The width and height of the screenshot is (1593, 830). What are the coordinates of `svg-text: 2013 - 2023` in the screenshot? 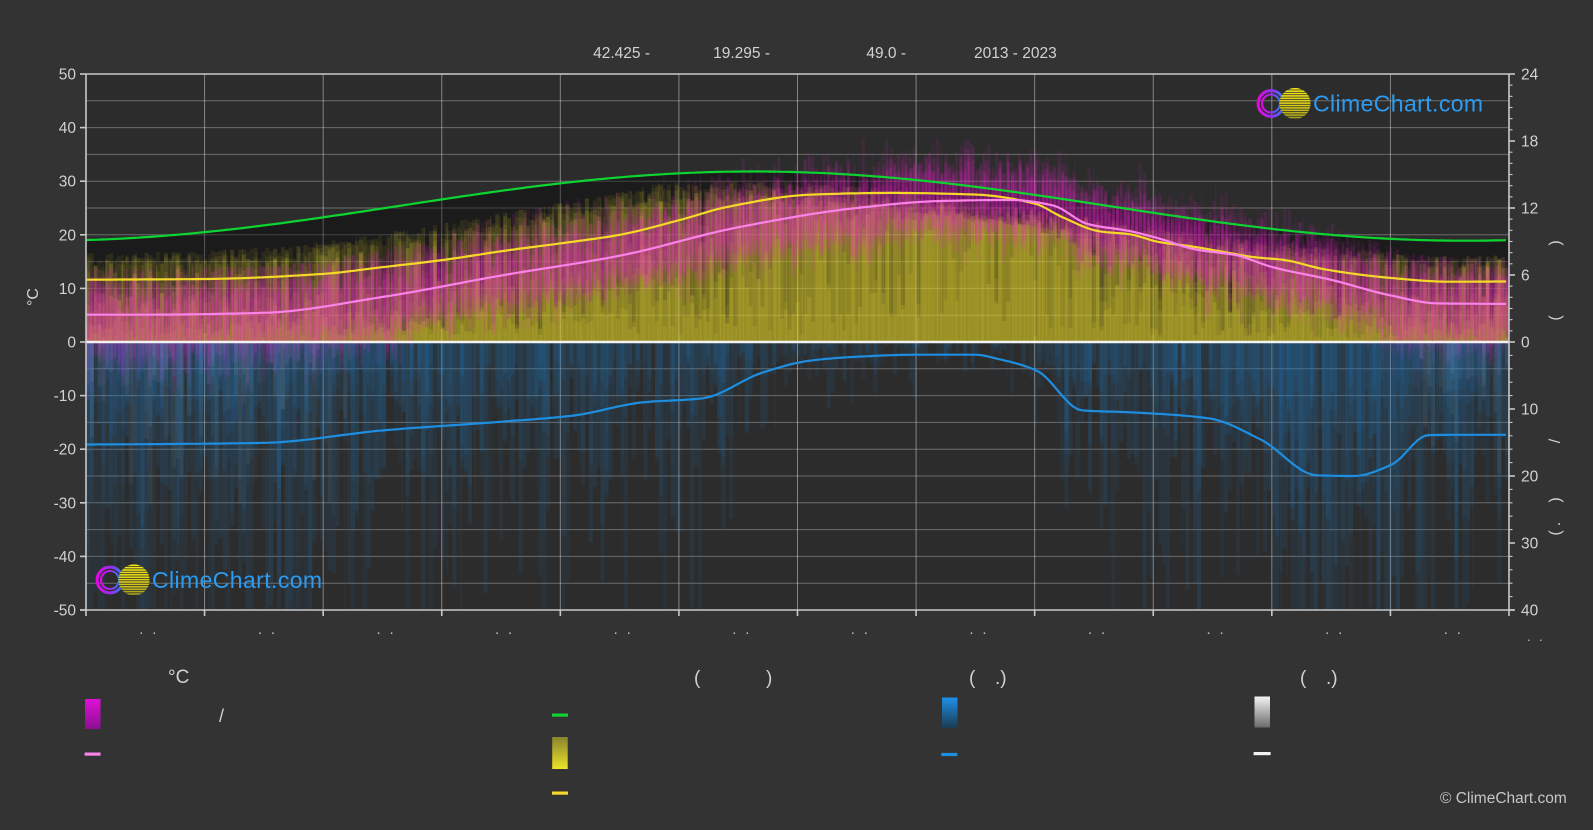 It's located at (1015, 53).